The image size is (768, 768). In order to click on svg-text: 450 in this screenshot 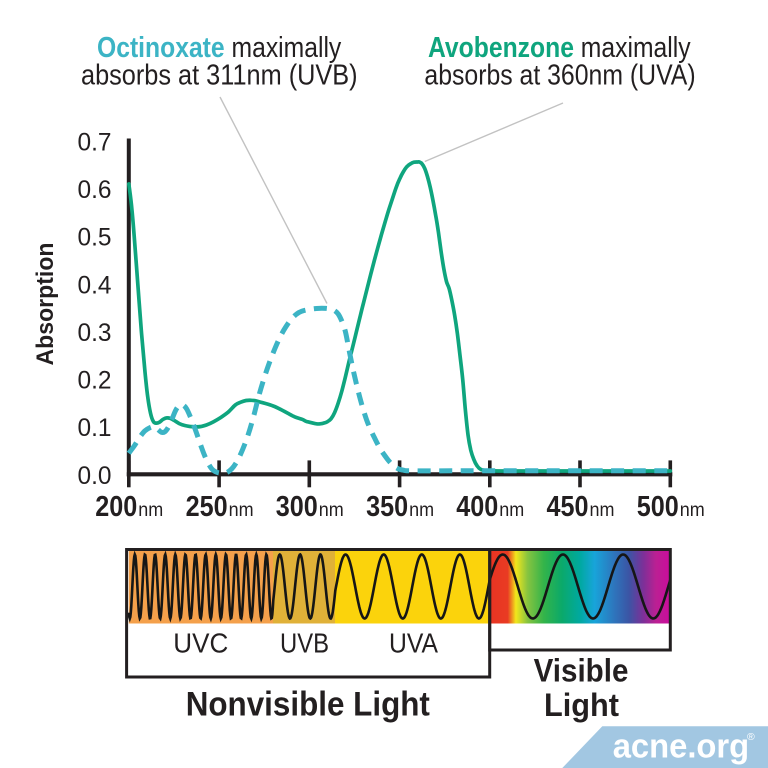, I will do `click(568, 507)`.